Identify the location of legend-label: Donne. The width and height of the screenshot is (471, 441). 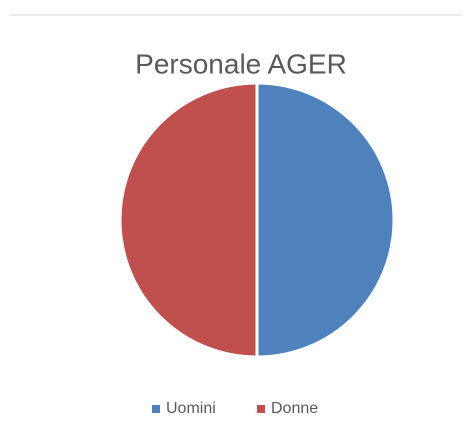
(294, 408).